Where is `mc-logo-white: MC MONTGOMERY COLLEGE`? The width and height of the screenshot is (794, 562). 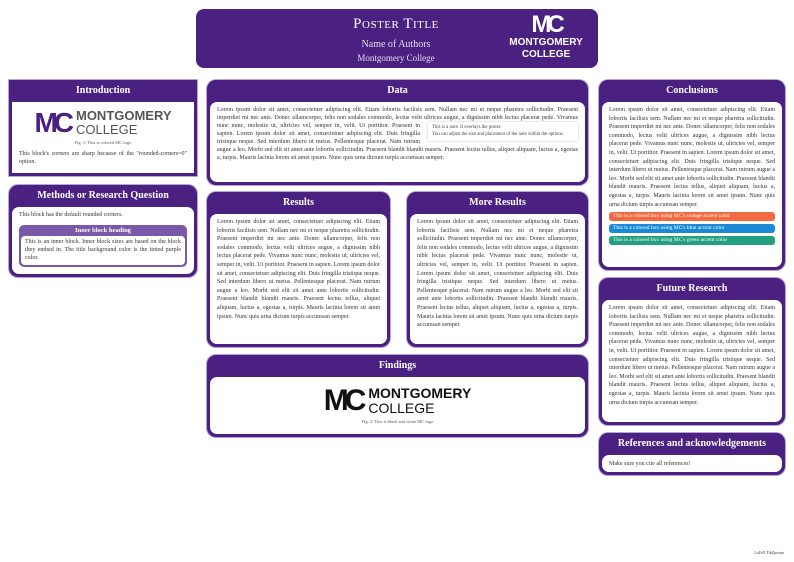 mc-logo-white: MC MONTGOMERY COLLEGE is located at coordinates (546, 36).